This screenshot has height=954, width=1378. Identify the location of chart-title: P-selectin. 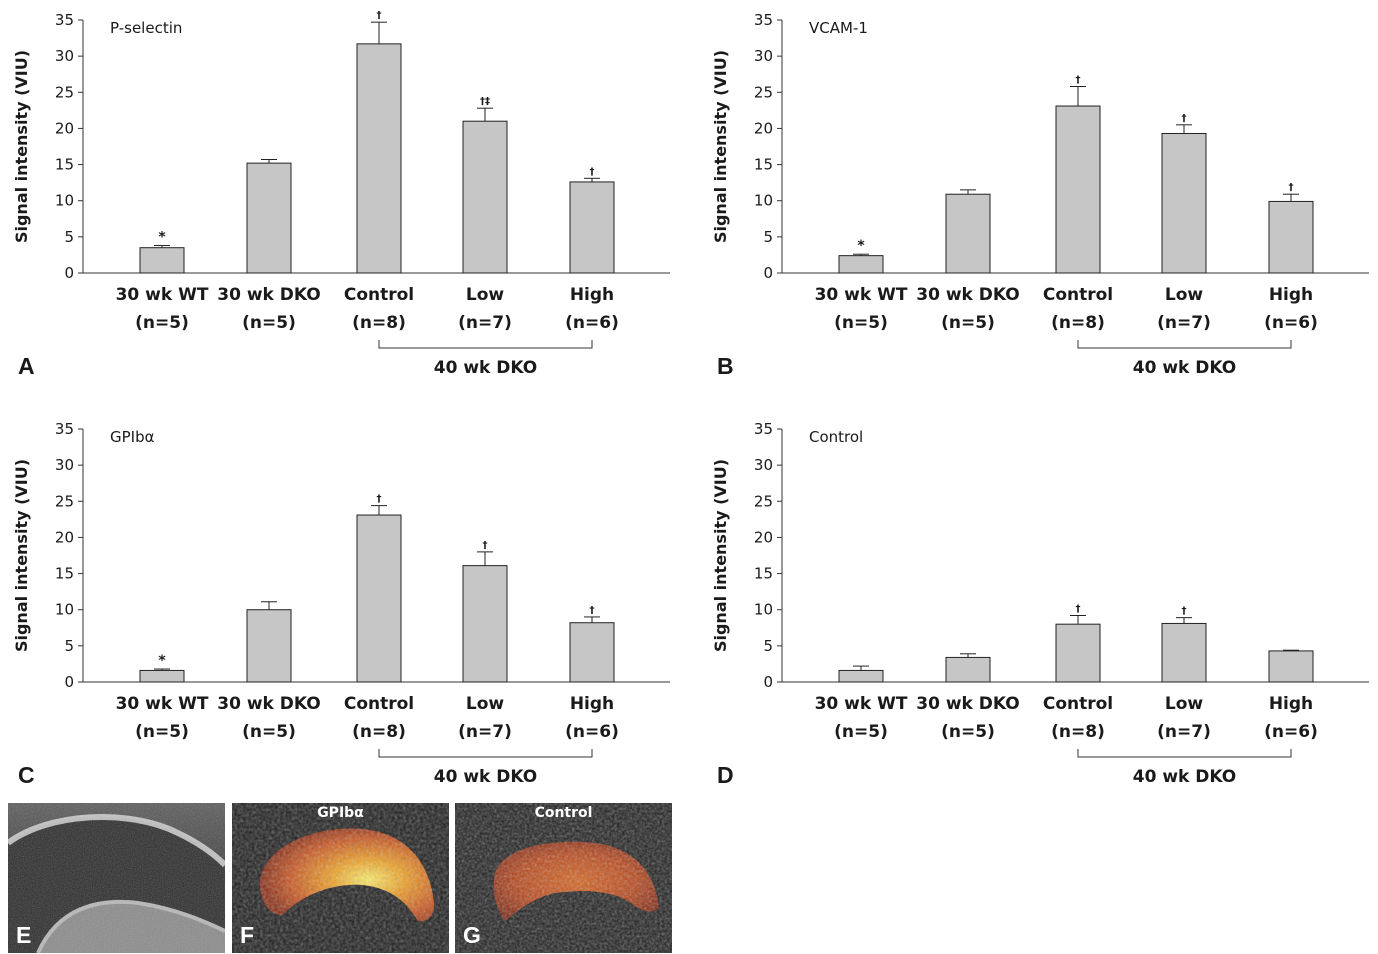
(146, 28).